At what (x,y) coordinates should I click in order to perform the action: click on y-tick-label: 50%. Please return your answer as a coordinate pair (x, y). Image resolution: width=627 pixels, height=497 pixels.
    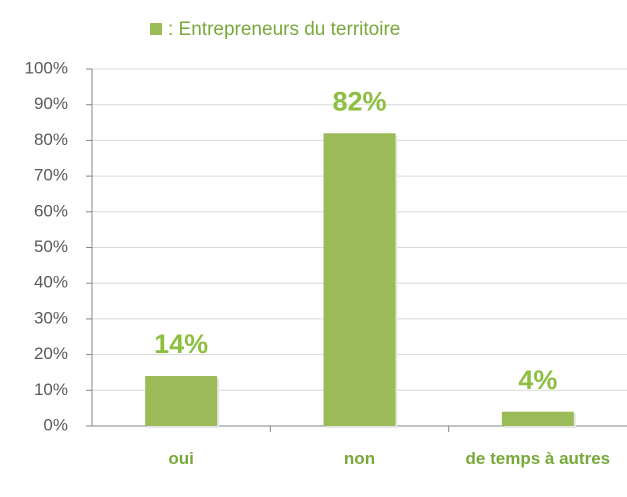
    Looking at the image, I should click on (51, 246).